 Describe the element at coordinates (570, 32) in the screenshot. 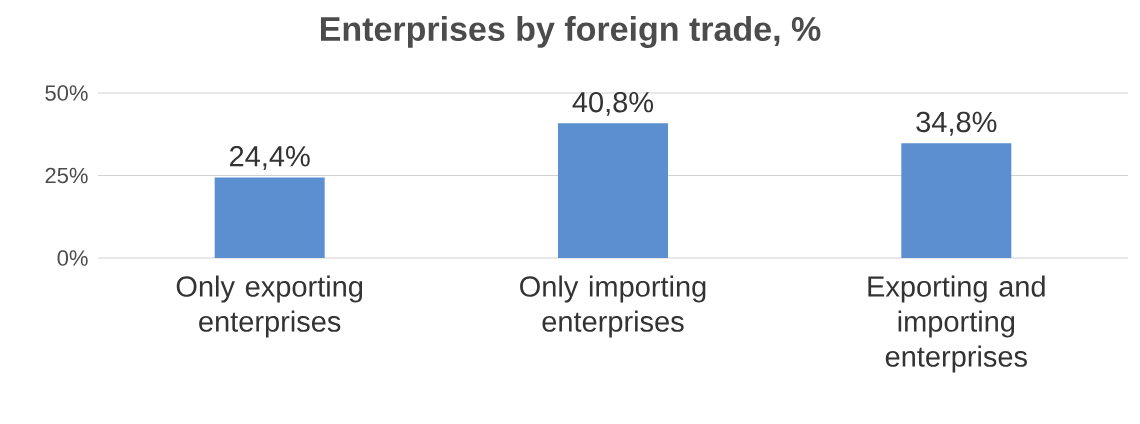

I see `chart-title: Enterprises by foreign trade, %` at that location.